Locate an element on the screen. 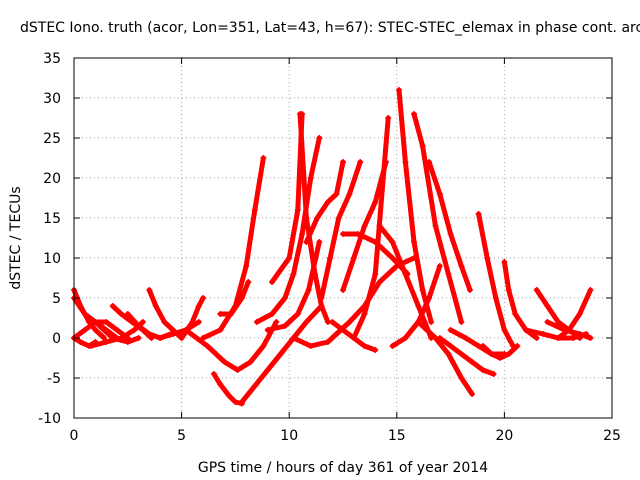  y-tick-label: -5 is located at coordinates (54, 379).